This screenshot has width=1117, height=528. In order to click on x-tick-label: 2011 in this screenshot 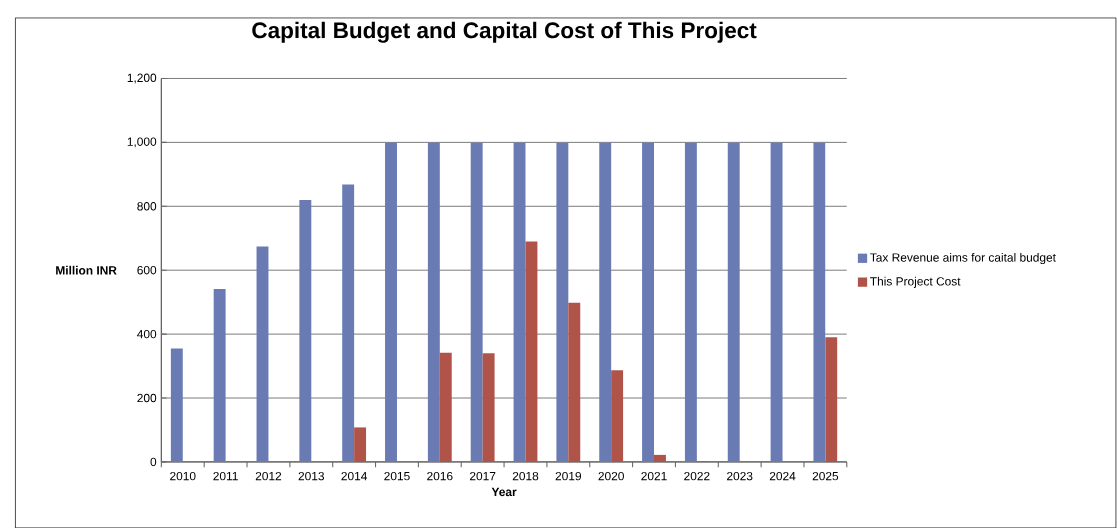, I will do `click(225, 476)`.